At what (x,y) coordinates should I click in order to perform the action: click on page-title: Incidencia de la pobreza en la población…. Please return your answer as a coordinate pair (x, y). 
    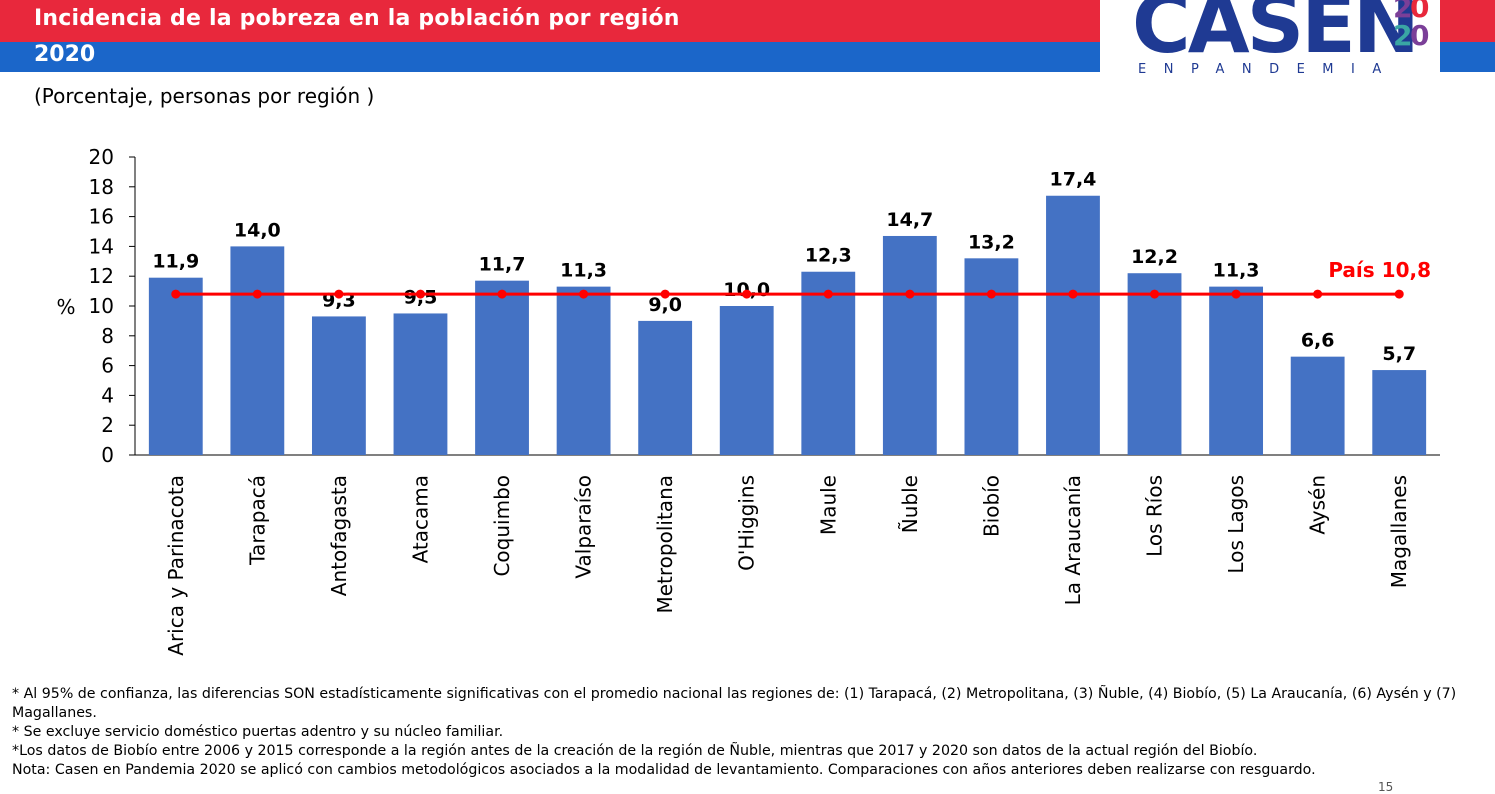
    Looking at the image, I should click on (357, 18).